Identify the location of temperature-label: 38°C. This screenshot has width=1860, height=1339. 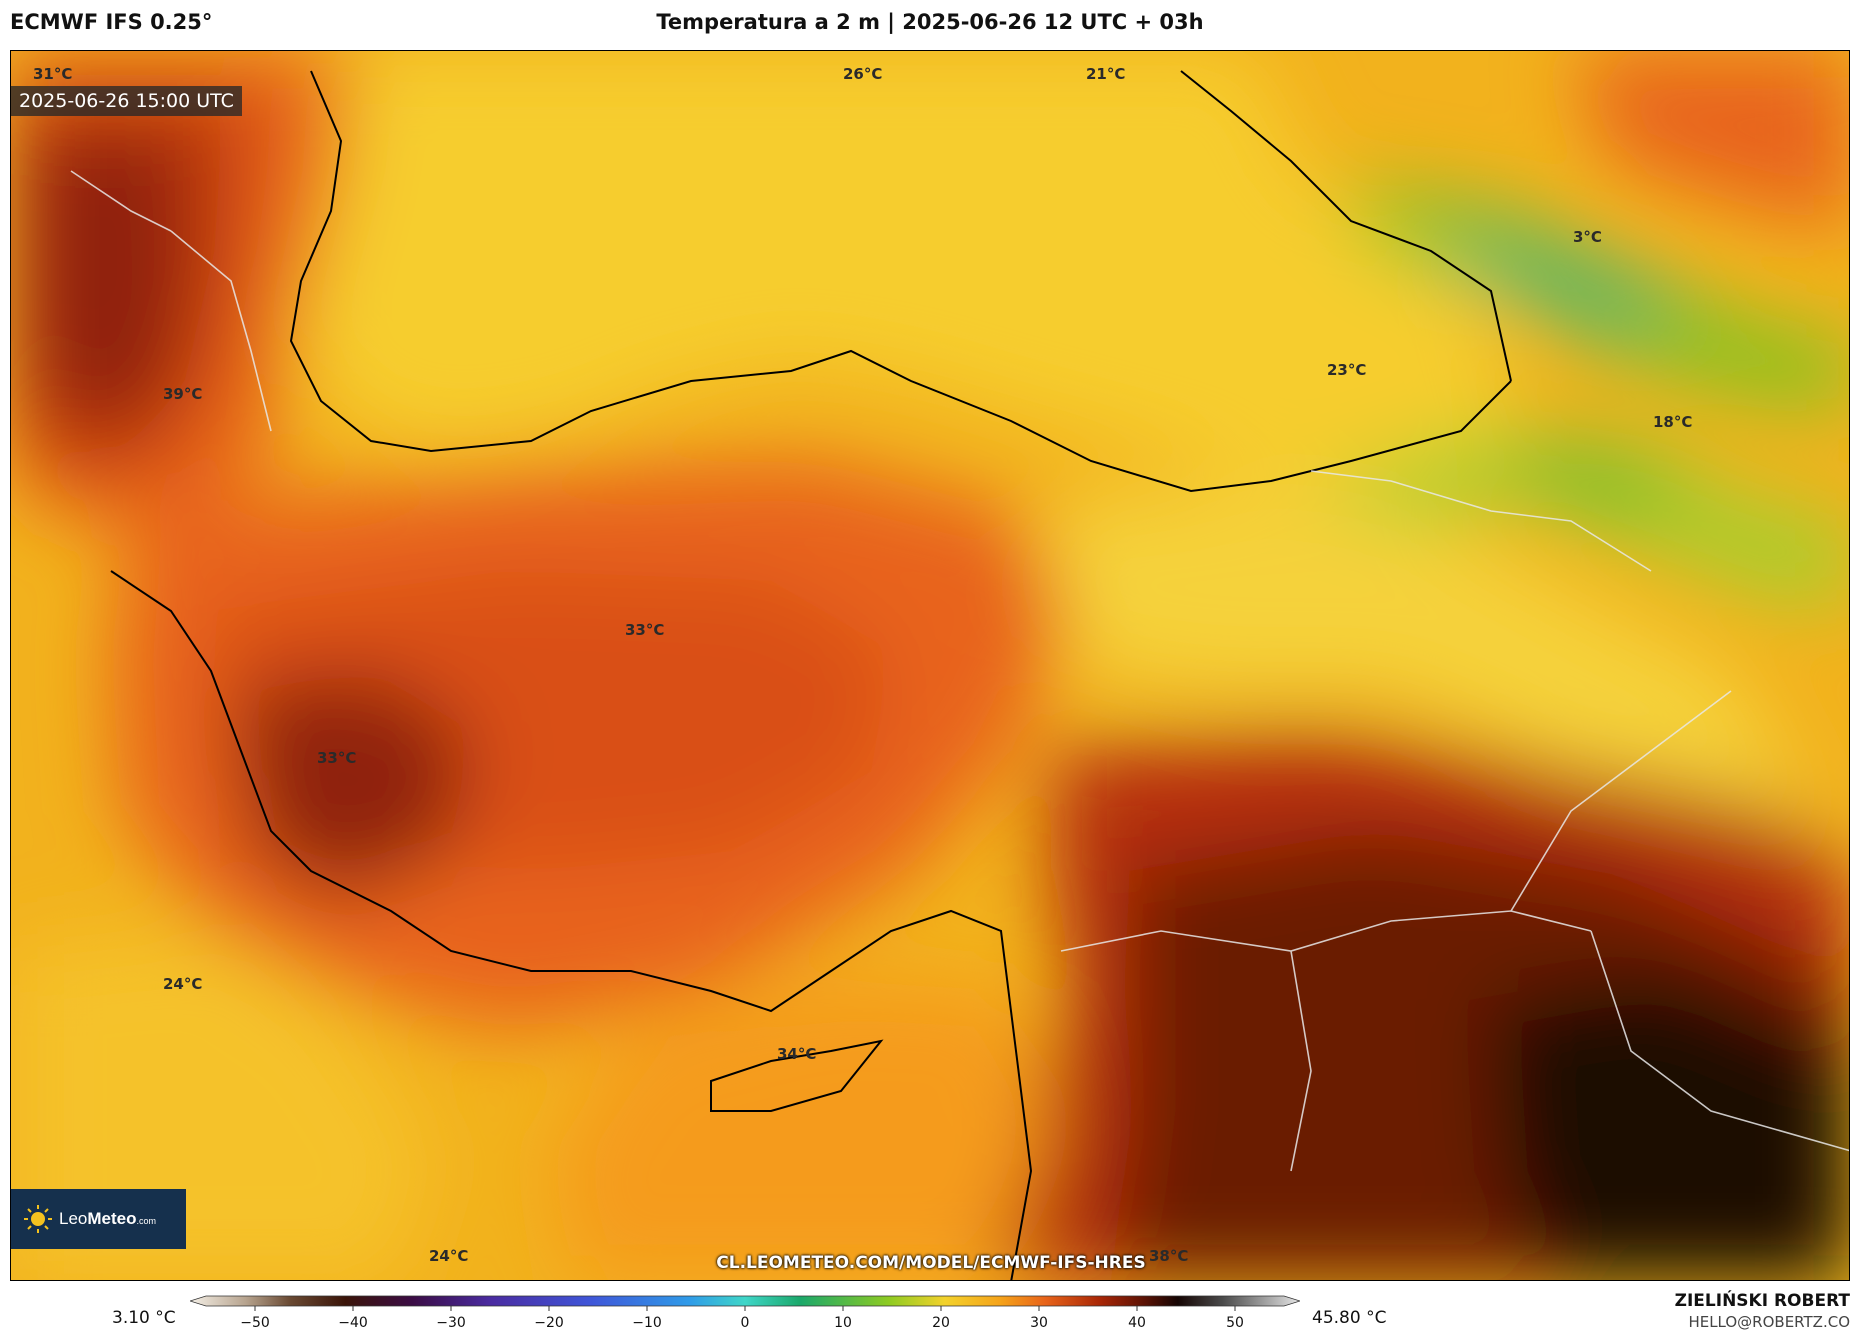
(1169, 1256).